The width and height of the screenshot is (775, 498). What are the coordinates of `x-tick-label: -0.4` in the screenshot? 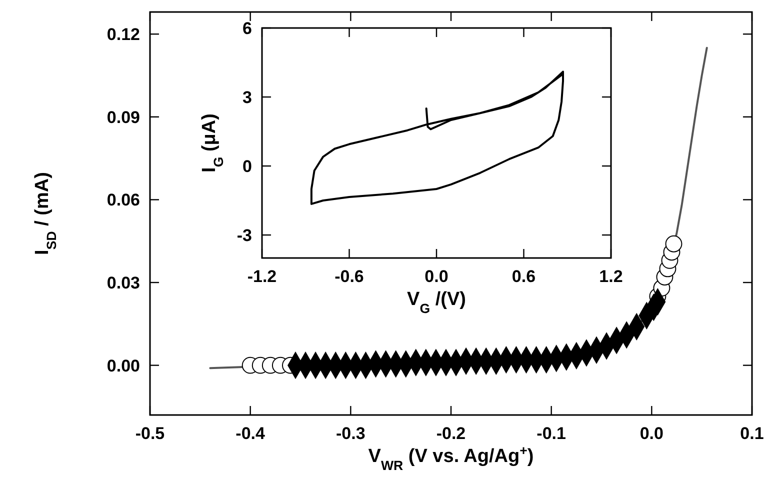 It's located at (251, 433).